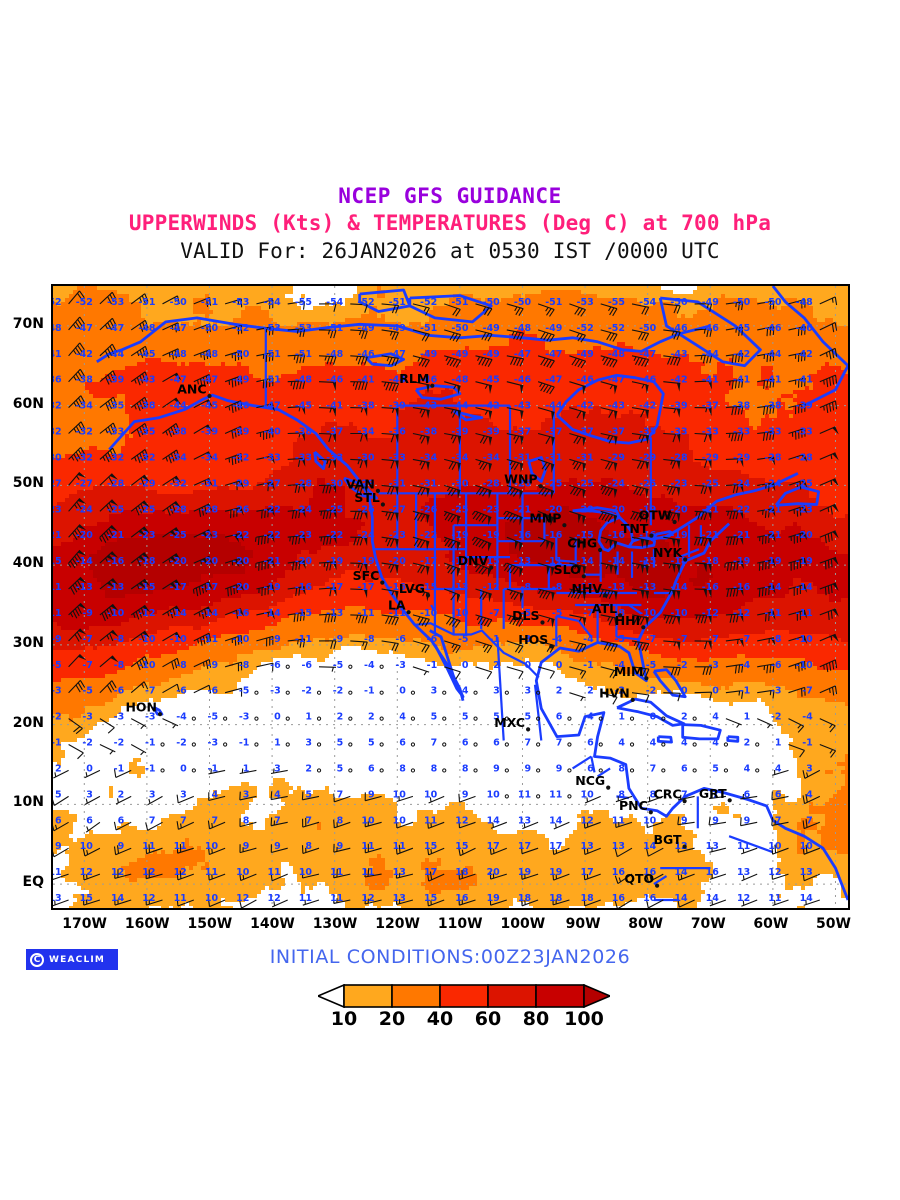 Image resolution: width=900 pixels, height=1200 pixels. What do you see at coordinates (681, 872) in the screenshot?
I see `temperature-label: 14` at bounding box center [681, 872].